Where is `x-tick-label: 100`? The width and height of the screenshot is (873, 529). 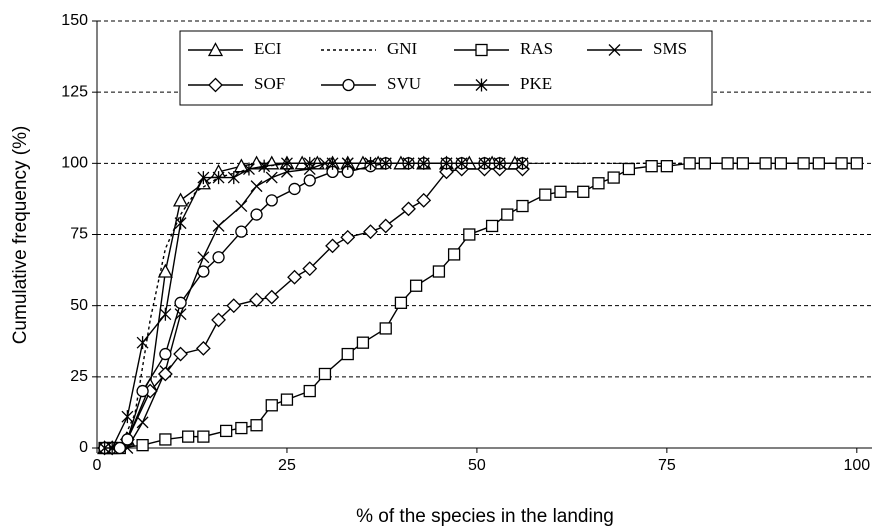 x-tick-label: 100 is located at coordinates (856, 465).